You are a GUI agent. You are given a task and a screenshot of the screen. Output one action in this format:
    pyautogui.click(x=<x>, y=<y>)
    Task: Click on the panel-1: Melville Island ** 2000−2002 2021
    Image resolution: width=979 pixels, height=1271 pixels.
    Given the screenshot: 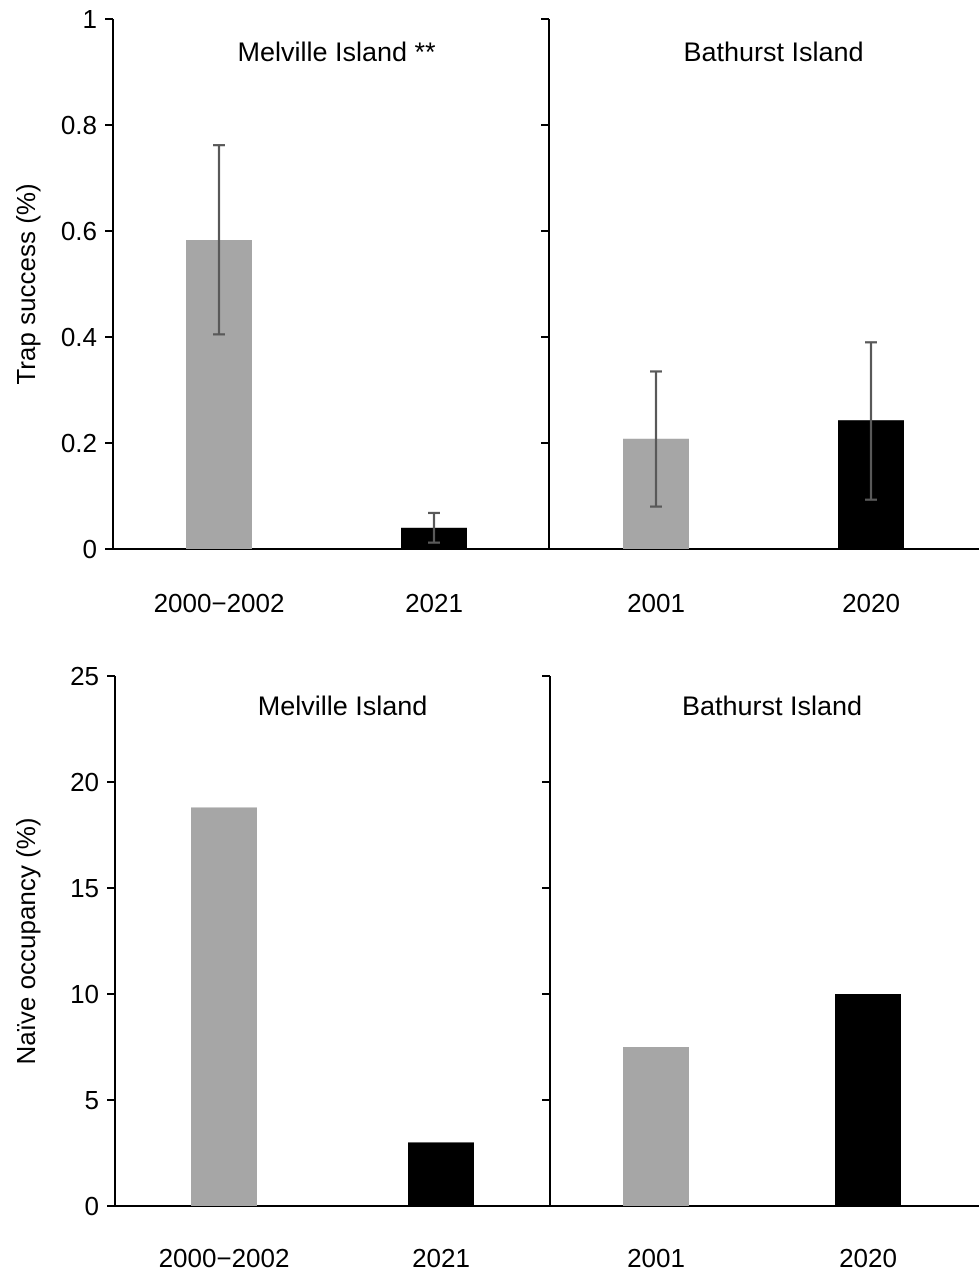 What is the action you would take?
    pyautogui.click(x=310, y=327)
    